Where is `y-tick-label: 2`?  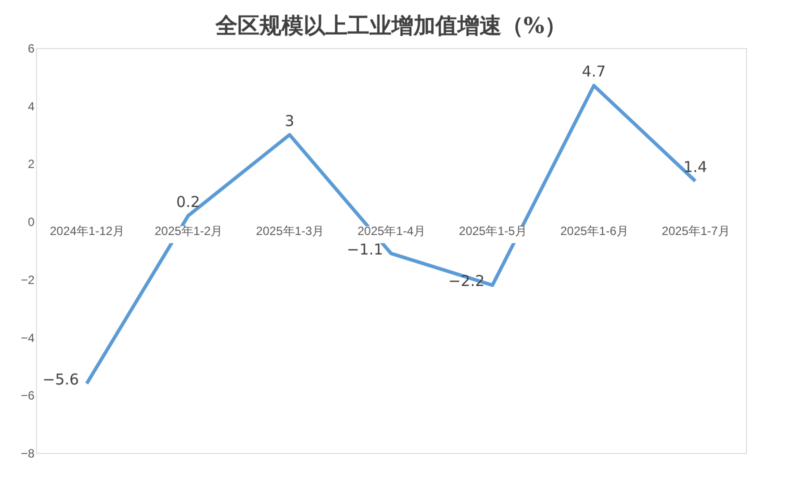
y-tick-label: 2 is located at coordinates (31, 164).